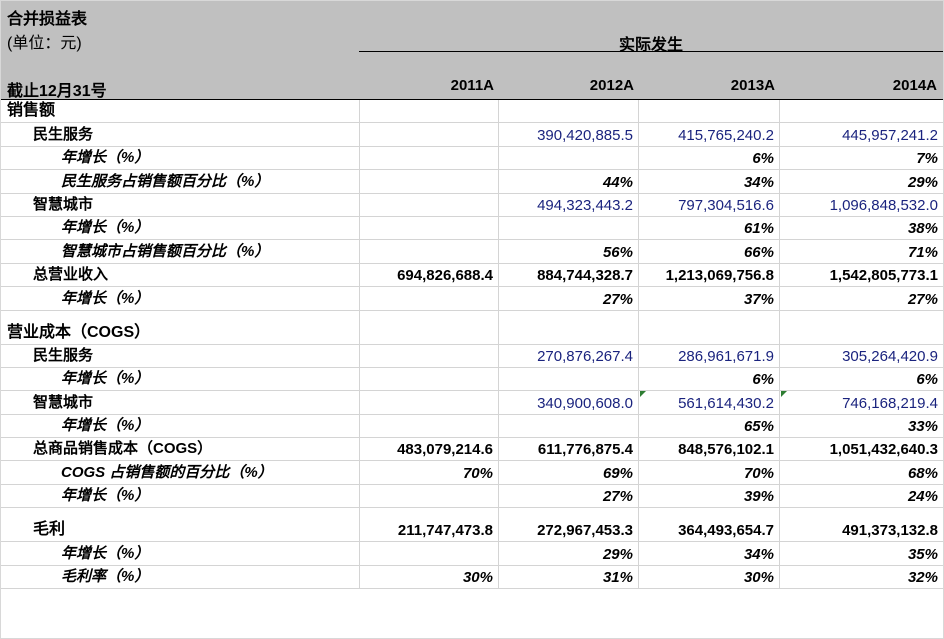 Image resolution: width=944 pixels, height=639 pixels. What do you see at coordinates (569, 134) in the screenshot?
I see `value-cell: 390,420,885.5` at bounding box center [569, 134].